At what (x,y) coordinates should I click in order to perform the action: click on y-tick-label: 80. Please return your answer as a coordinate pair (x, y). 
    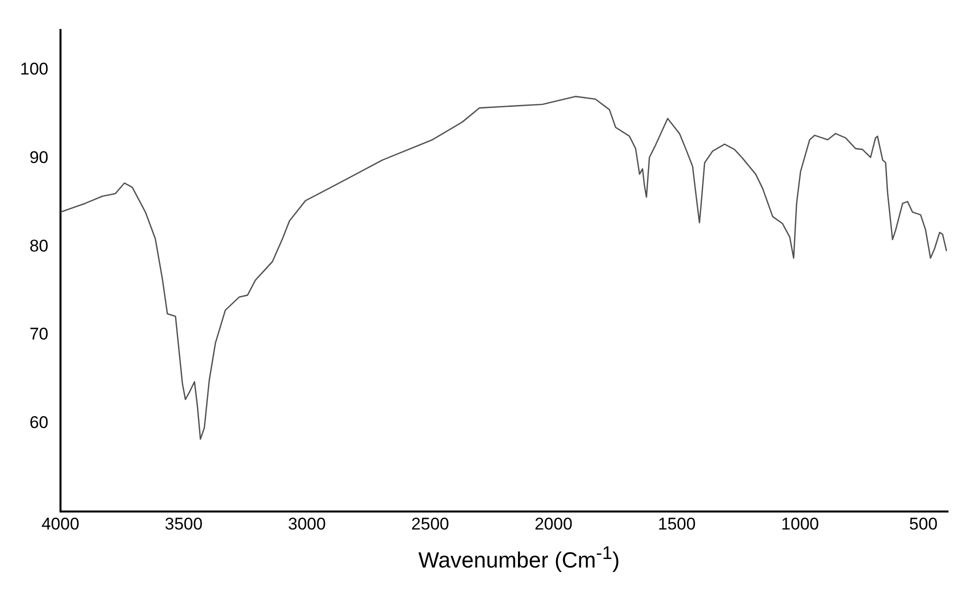
    Looking at the image, I should click on (38, 246).